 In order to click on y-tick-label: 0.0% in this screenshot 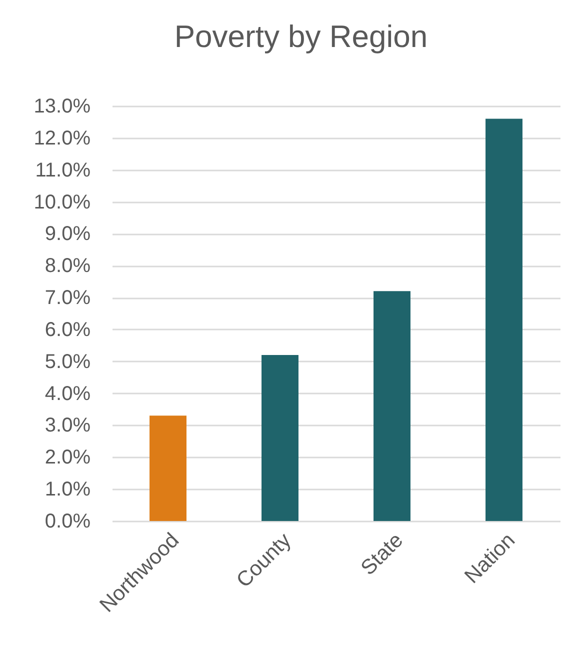, I will do `click(67, 521)`.